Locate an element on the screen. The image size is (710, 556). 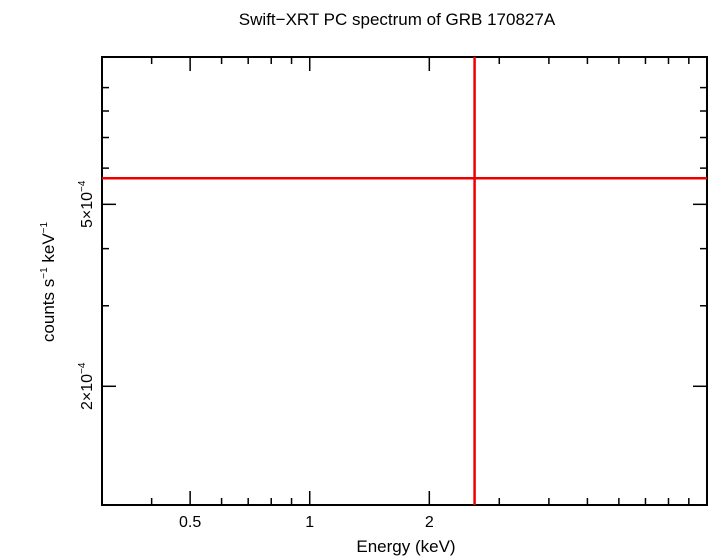
y-axis-label-exp2: −1 is located at coordinates (44, 227).